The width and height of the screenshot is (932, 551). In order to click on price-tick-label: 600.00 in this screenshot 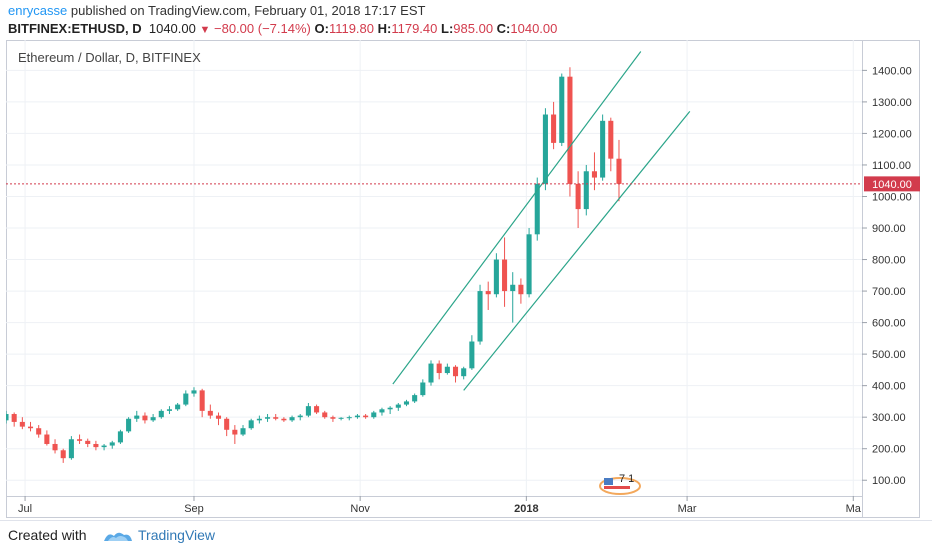, I will do `click(889, 324)`.